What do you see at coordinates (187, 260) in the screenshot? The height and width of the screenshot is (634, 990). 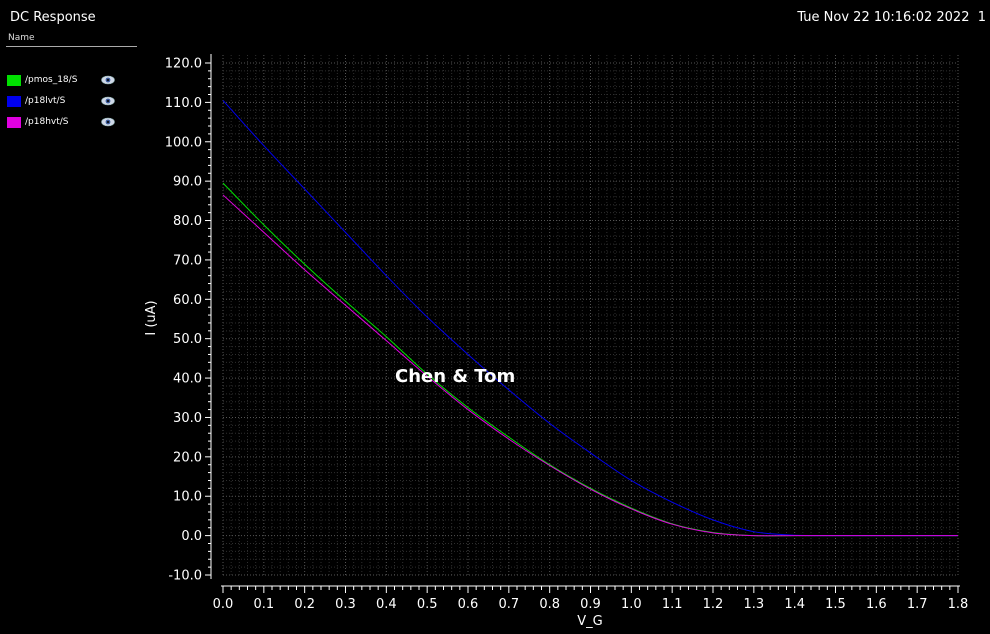 I see `y-tick-label: 70.0` at bounding box center [187, 260].